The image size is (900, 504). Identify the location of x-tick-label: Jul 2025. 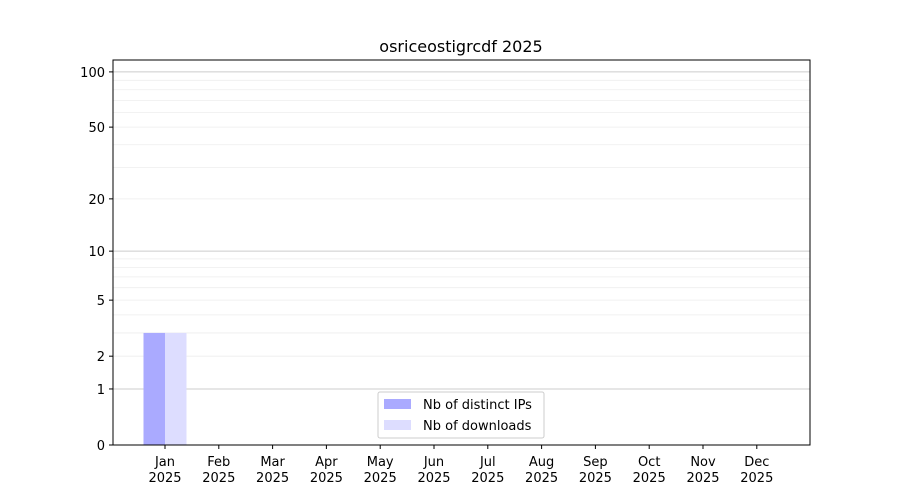
(487, 470).